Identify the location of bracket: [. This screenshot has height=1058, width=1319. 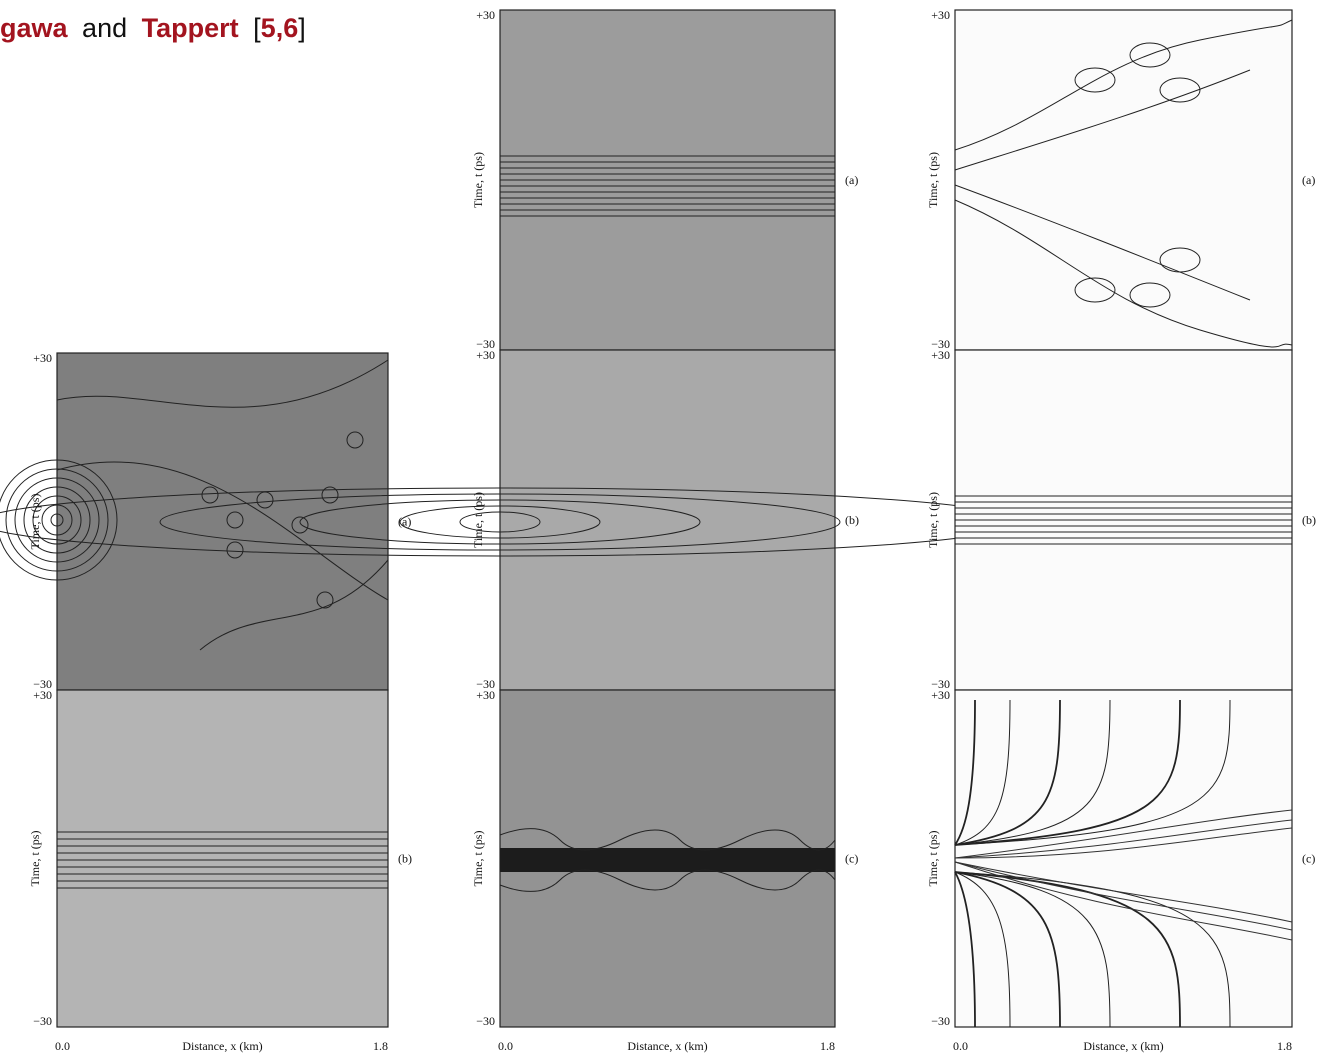
(257, 28).